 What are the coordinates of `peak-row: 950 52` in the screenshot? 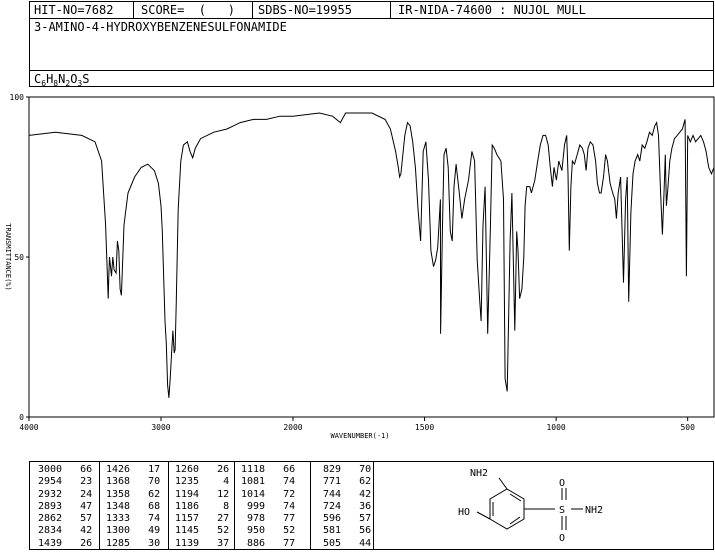 It's located at (268, 531).